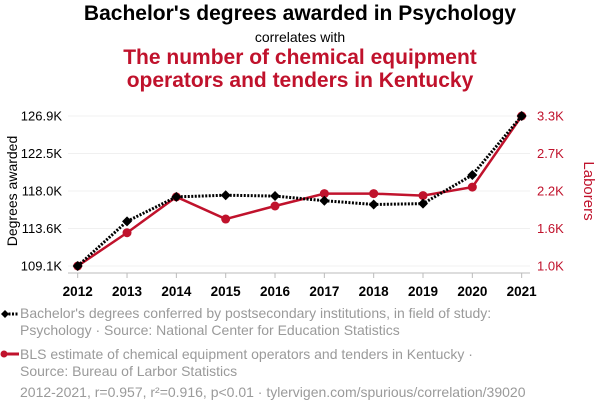 Image resolution: width=600 pixels, height=414 pixels. Describe the element at coordinates (78, 291) in the screenshot. I see `x-tick-label: 2012` at that location.